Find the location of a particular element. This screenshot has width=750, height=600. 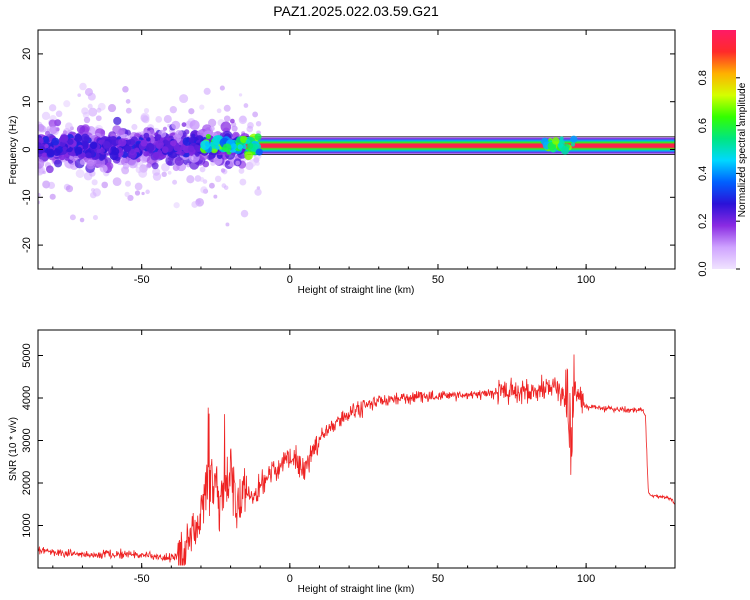

y-tick-label: 0 is located at coordinates (27, 149).